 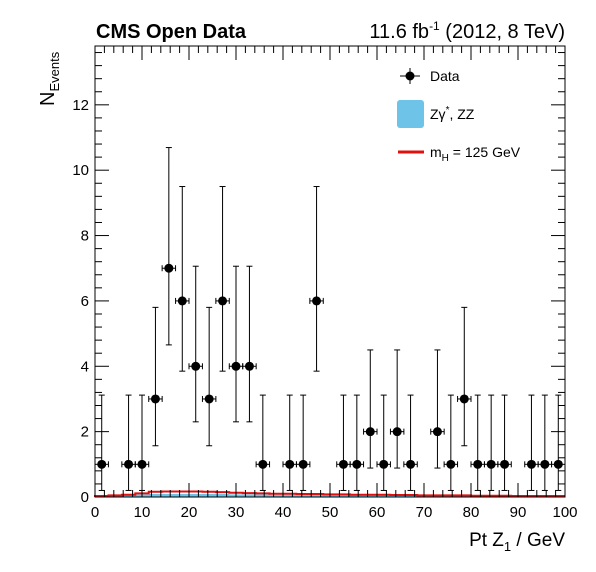 I want to click on x-tick-label: 60, so click(x=377, y=512).